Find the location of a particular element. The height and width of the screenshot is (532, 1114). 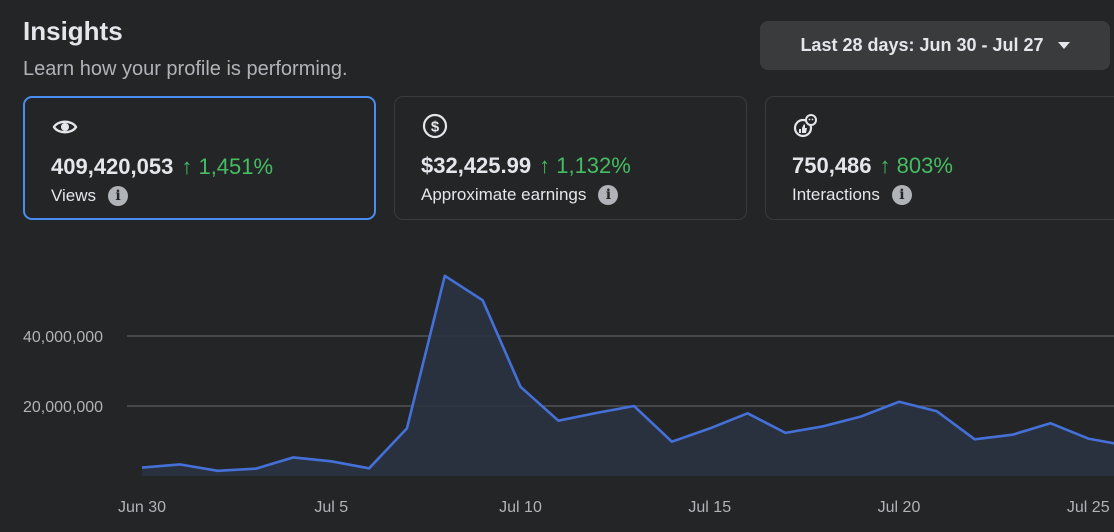

dollar-icon: $ is located at coordinates (435, 126).